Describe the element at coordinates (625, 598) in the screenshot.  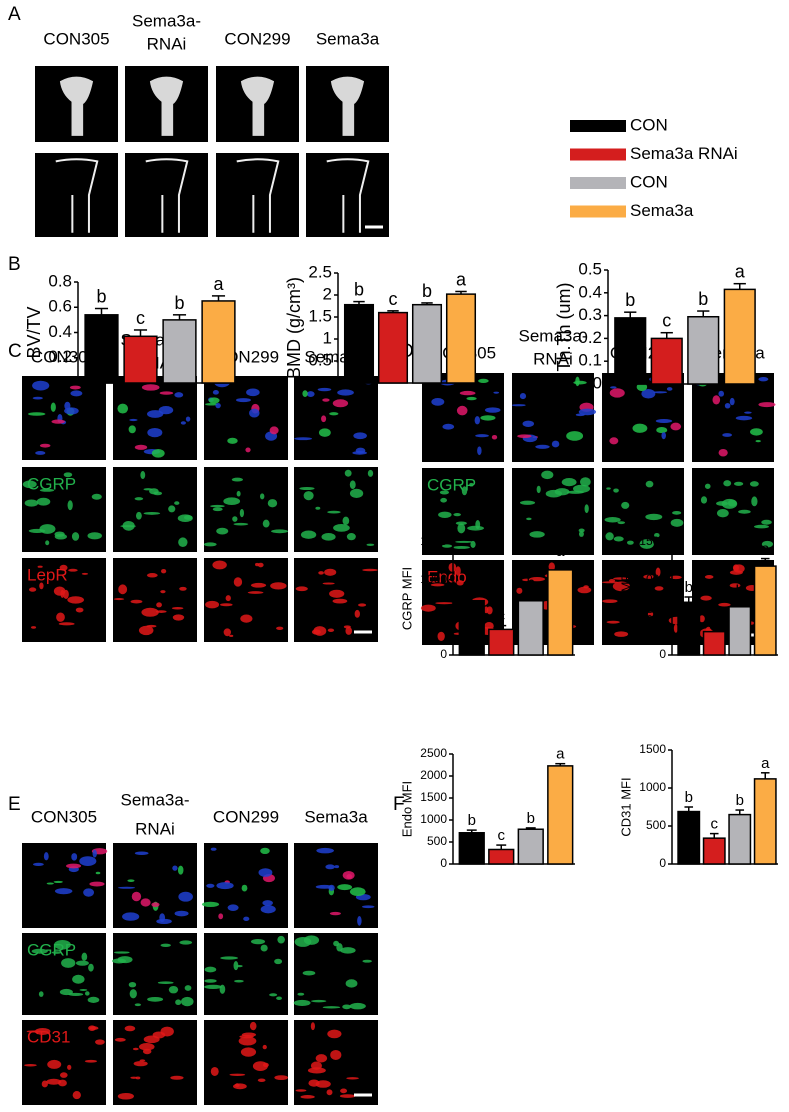
I see `y-axis-label: LepR MFI` at that location.